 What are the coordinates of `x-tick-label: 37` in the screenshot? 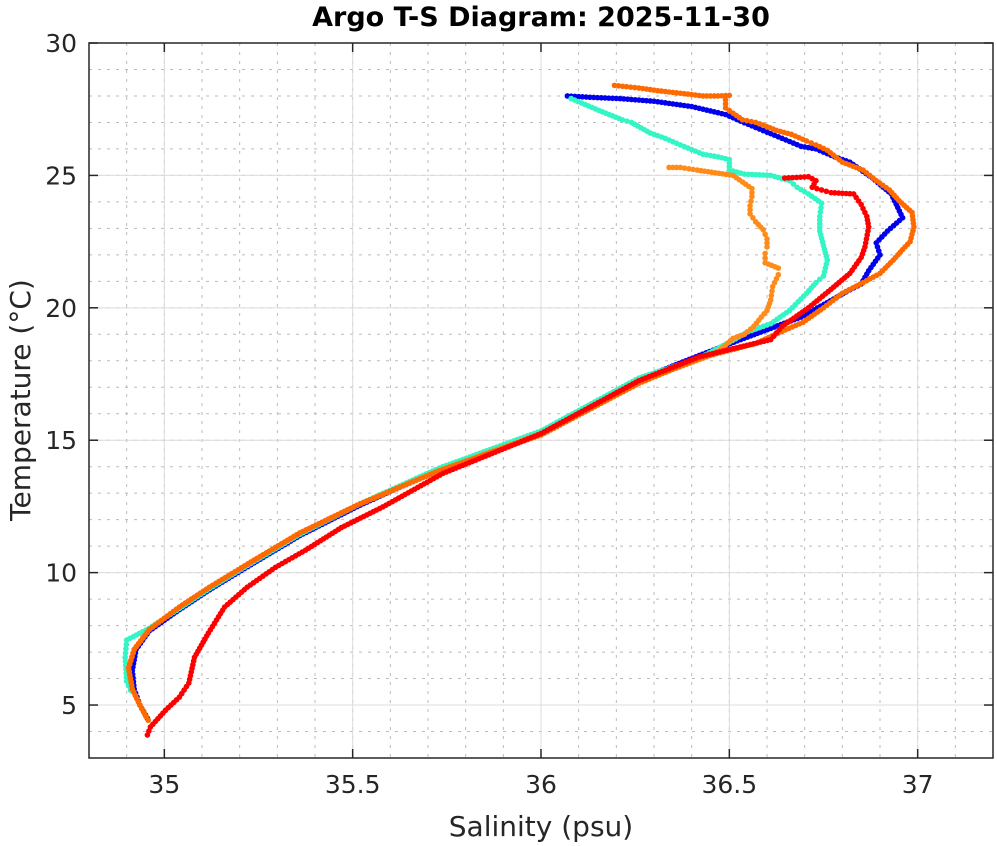 It's located at (918, 784).